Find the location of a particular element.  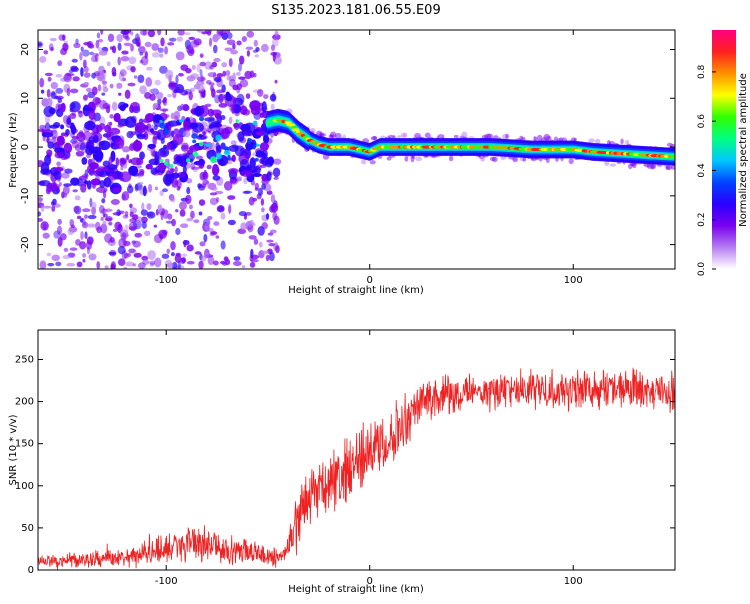

snr-ytick-label: 200 is located at coordinates (24, 402).